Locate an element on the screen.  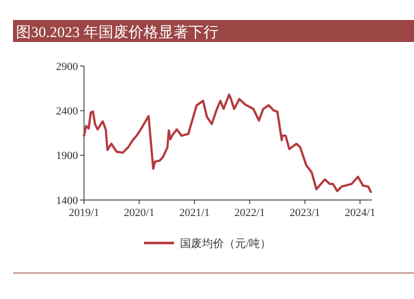
x-tick-label: 2020/1 is located at coordinates (139, 213).